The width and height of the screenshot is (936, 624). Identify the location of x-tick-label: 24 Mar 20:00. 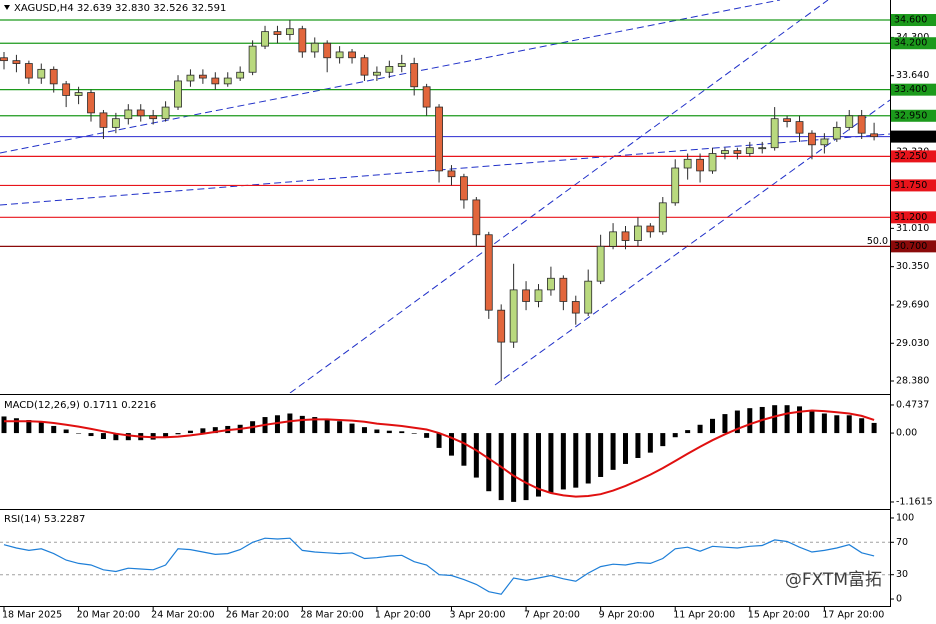
(182, 615).